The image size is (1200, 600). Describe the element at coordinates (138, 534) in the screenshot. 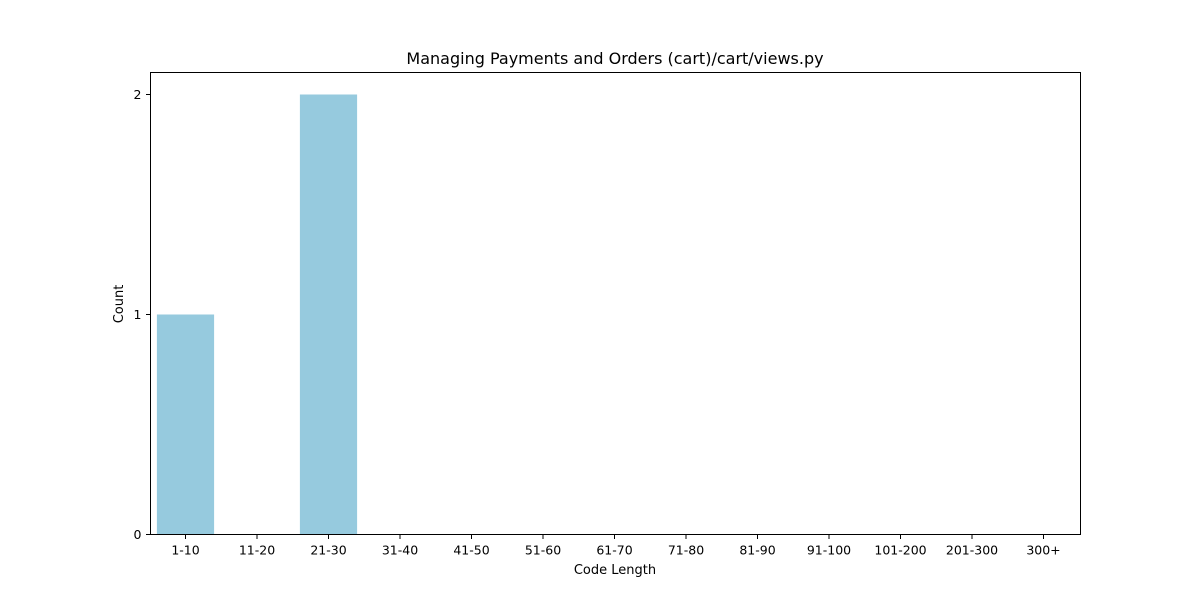

I see `y-tick-label: 0` at that location.